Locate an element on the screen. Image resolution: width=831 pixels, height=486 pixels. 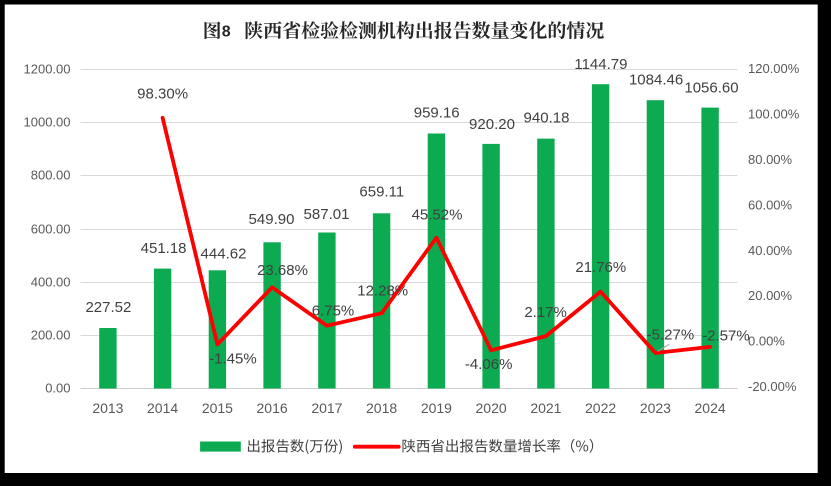
svg-text: 98.30% is located at coordinates (162, 94).